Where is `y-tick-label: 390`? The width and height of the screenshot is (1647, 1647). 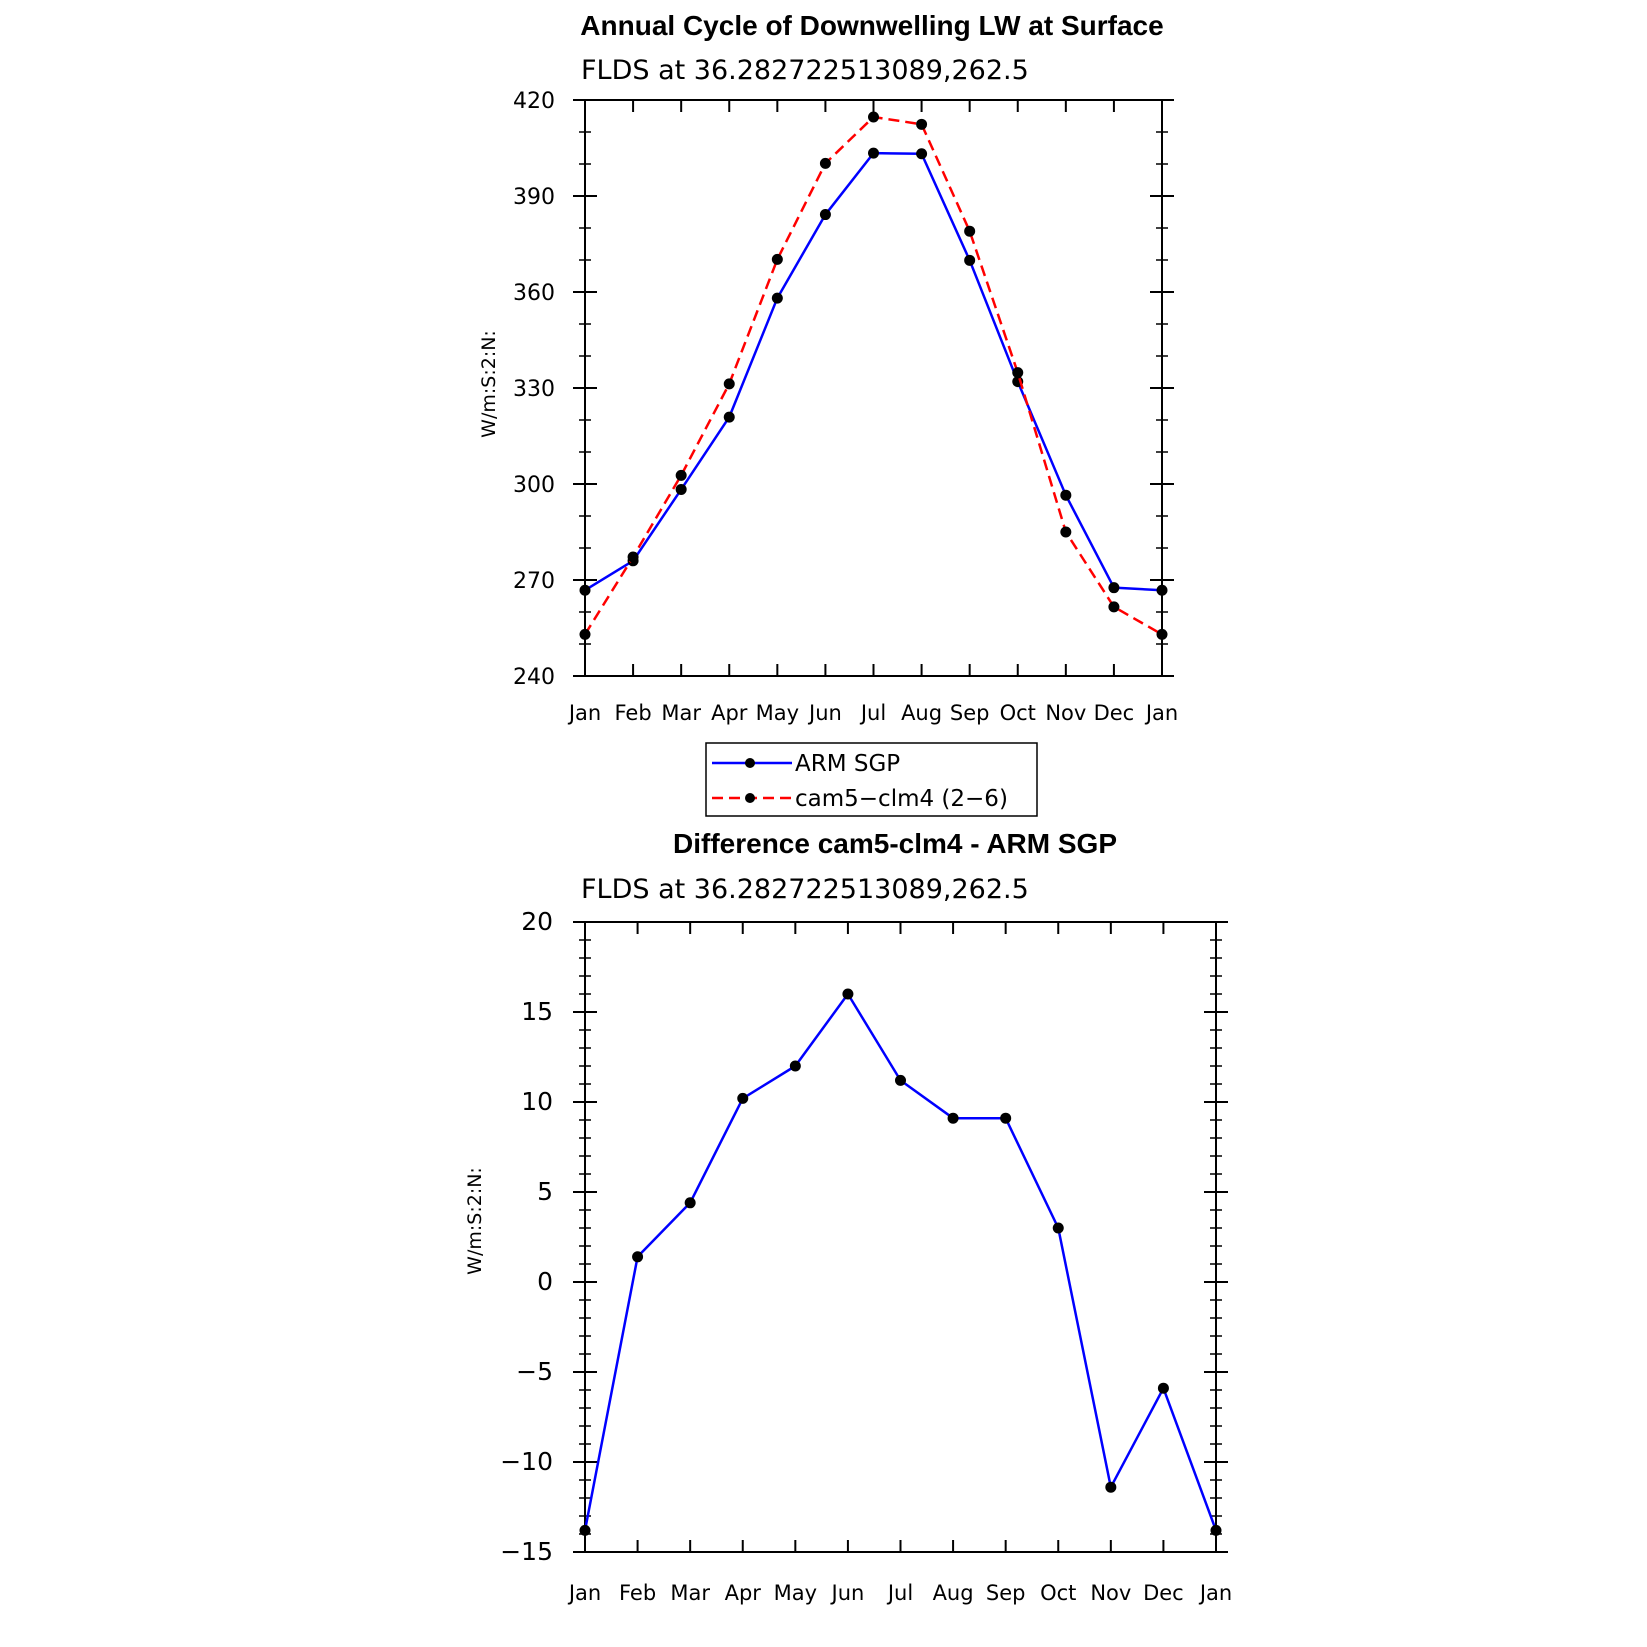
y-tick-label: 390 is located at coordinates (534, 197).